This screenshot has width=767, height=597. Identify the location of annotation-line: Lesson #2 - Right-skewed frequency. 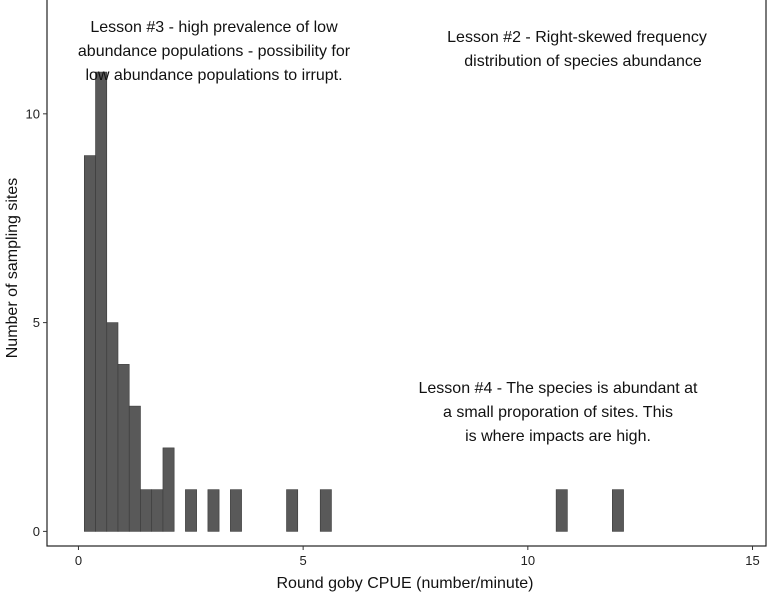
(577, 37).